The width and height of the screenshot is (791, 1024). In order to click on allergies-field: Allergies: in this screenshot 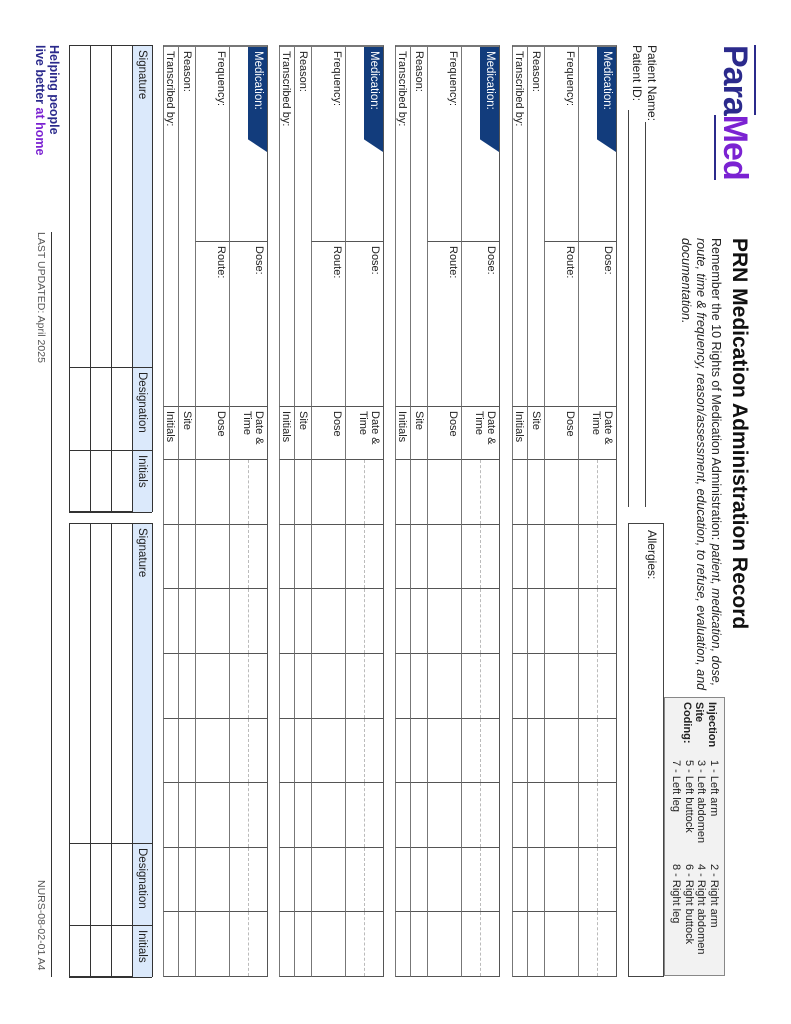, I will do `click(646, 750)`.